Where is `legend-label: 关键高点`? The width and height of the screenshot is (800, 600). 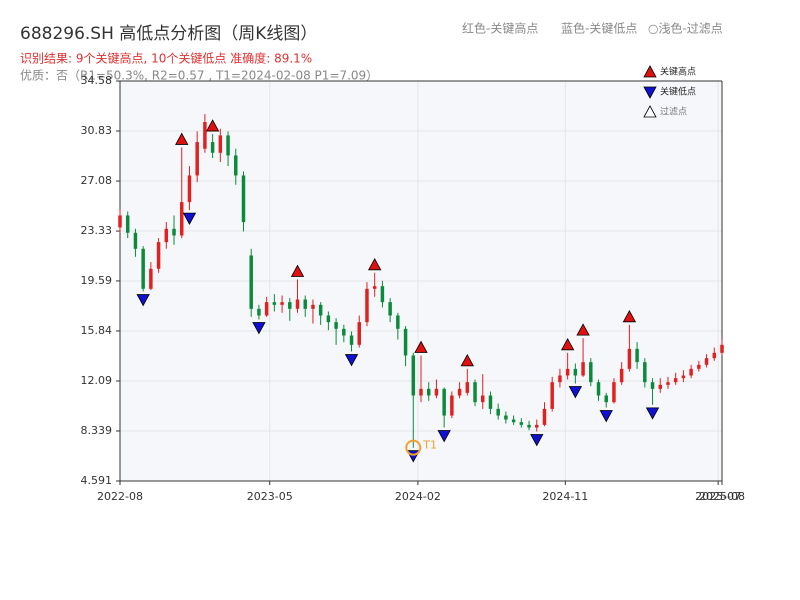 legend-label: 关键高点 is located at coordinates (678, 72).